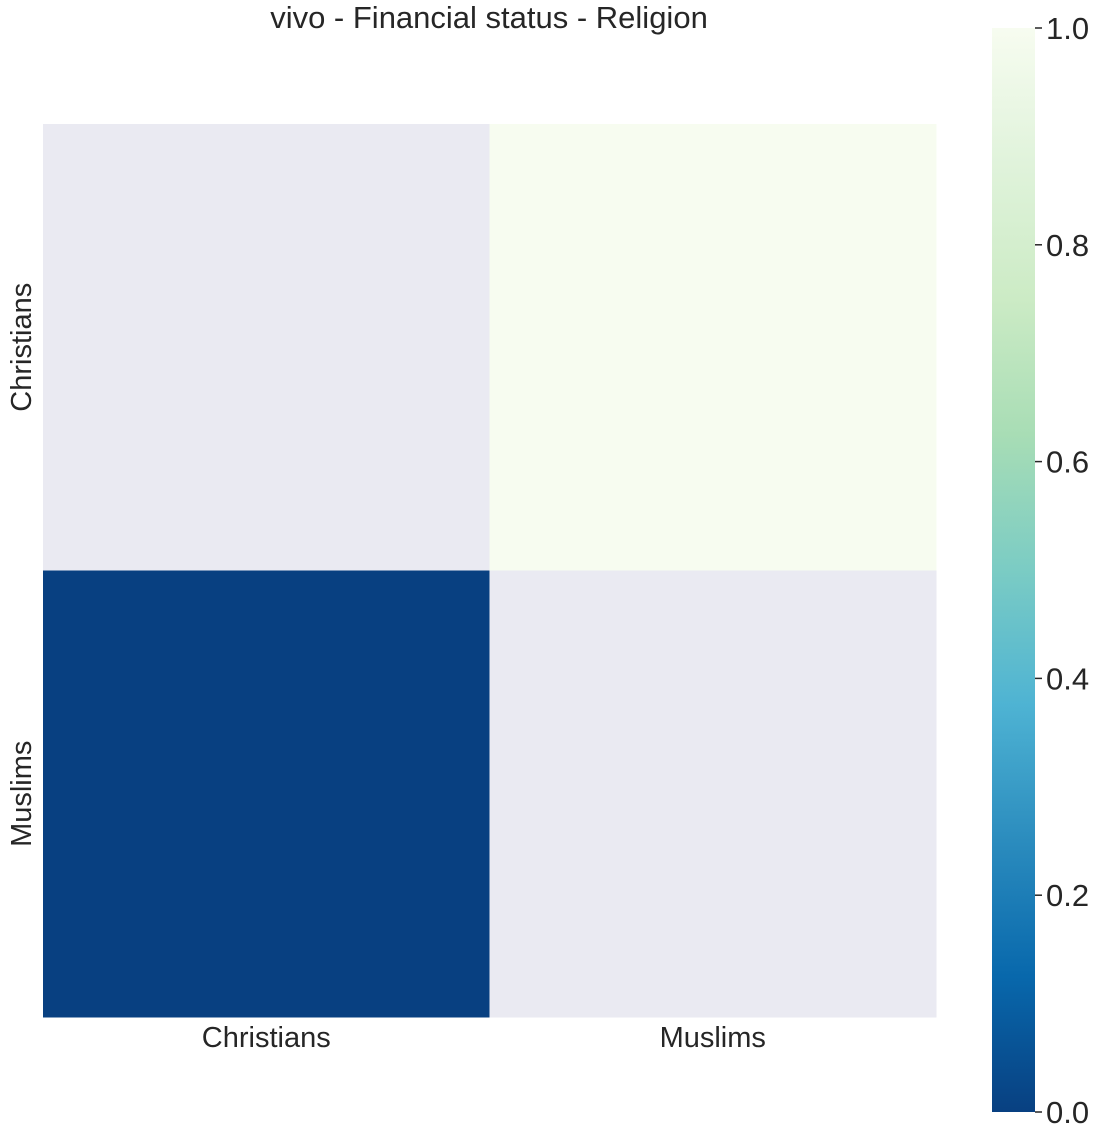 The height and width of the screenshot is (1137, 1100). I want to click on y-tick-label: Christians, so click(22, 347).